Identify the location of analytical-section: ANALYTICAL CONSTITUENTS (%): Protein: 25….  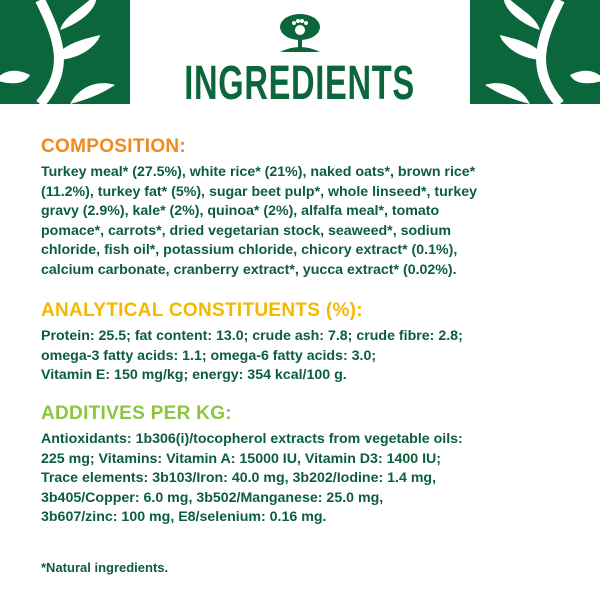
(311, 343).